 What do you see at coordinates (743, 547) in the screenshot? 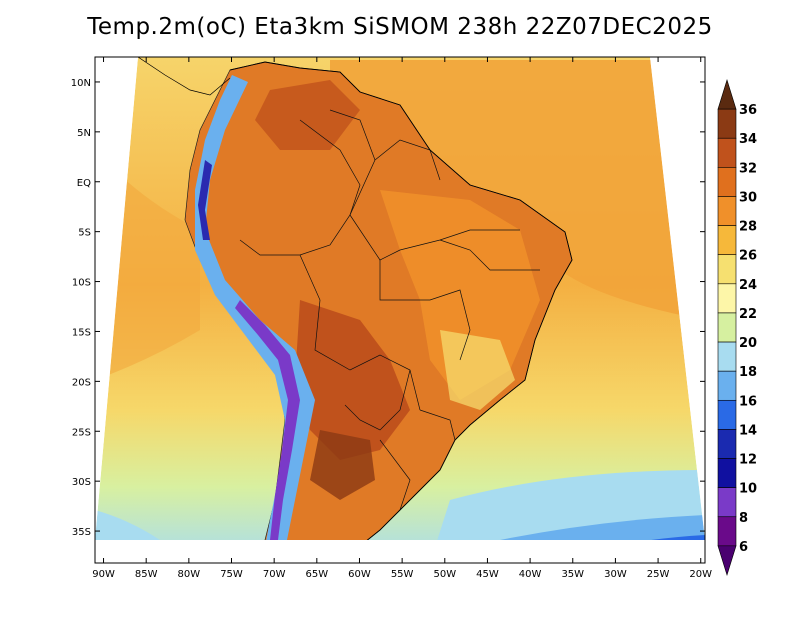
I see `colorbar-label: 6` at bounding box center [743, 547].